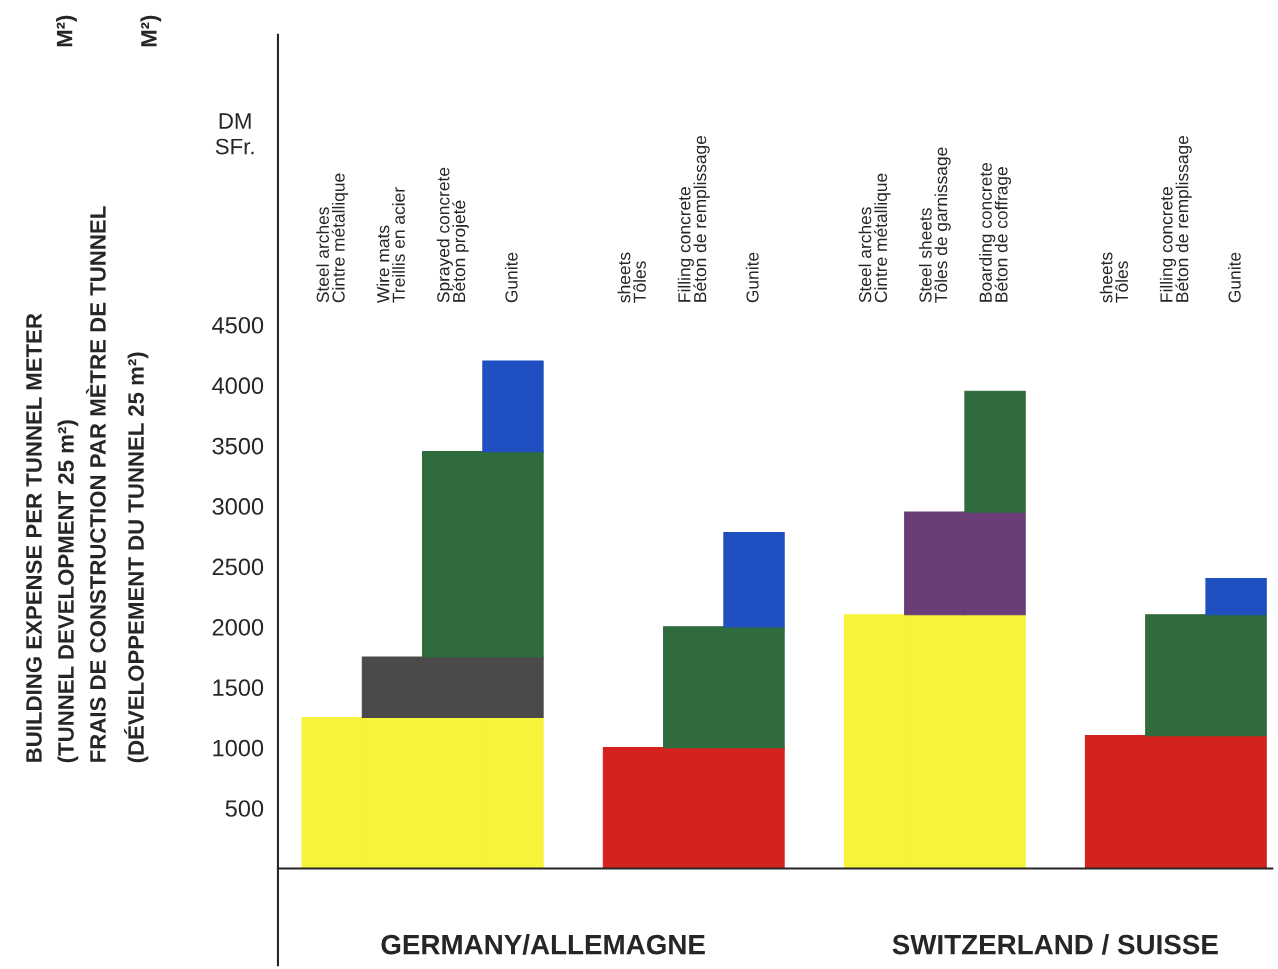 The image size is (1278, 969). Describe the element at coordinates (543, 944) in the screenshot. I see `annotation: GERMANY/ALLEMAGNE` at that location.